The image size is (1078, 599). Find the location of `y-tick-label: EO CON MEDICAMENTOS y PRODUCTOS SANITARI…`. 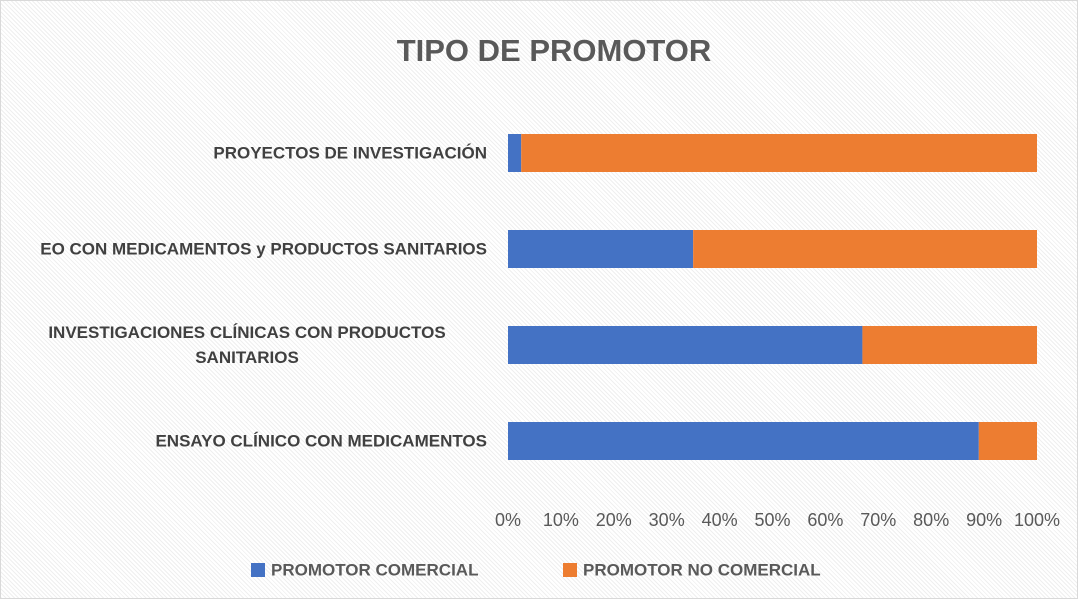

y-tick-label: EO CON MEDICAMENTOS y PRODUCTOS SANITARI… is located at coordinates (263, 249).